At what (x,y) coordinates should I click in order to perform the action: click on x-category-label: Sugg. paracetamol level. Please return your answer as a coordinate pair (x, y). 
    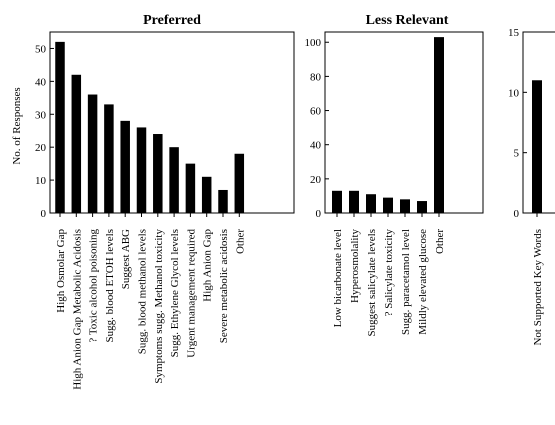
    Looking at the image, I should click on (406, 282).